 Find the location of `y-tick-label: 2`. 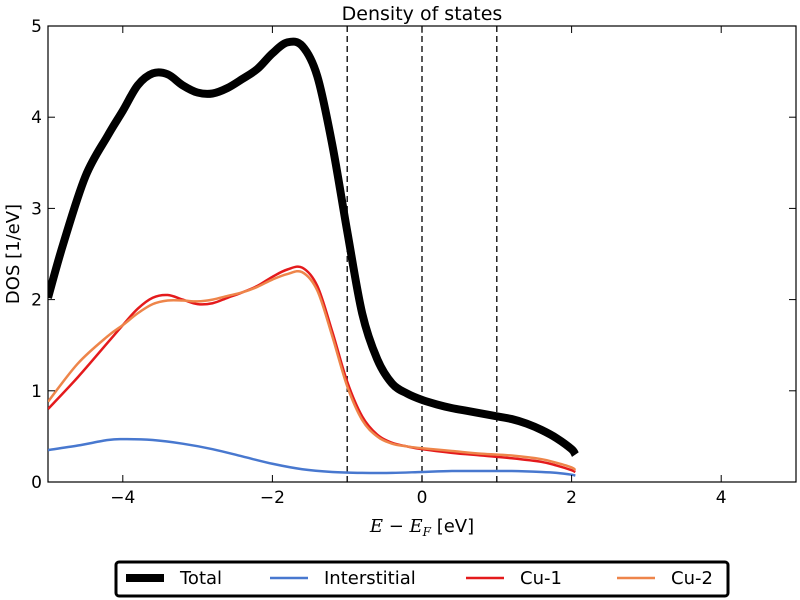

y-tick-label: 2 is located at coordinates (36, 301).